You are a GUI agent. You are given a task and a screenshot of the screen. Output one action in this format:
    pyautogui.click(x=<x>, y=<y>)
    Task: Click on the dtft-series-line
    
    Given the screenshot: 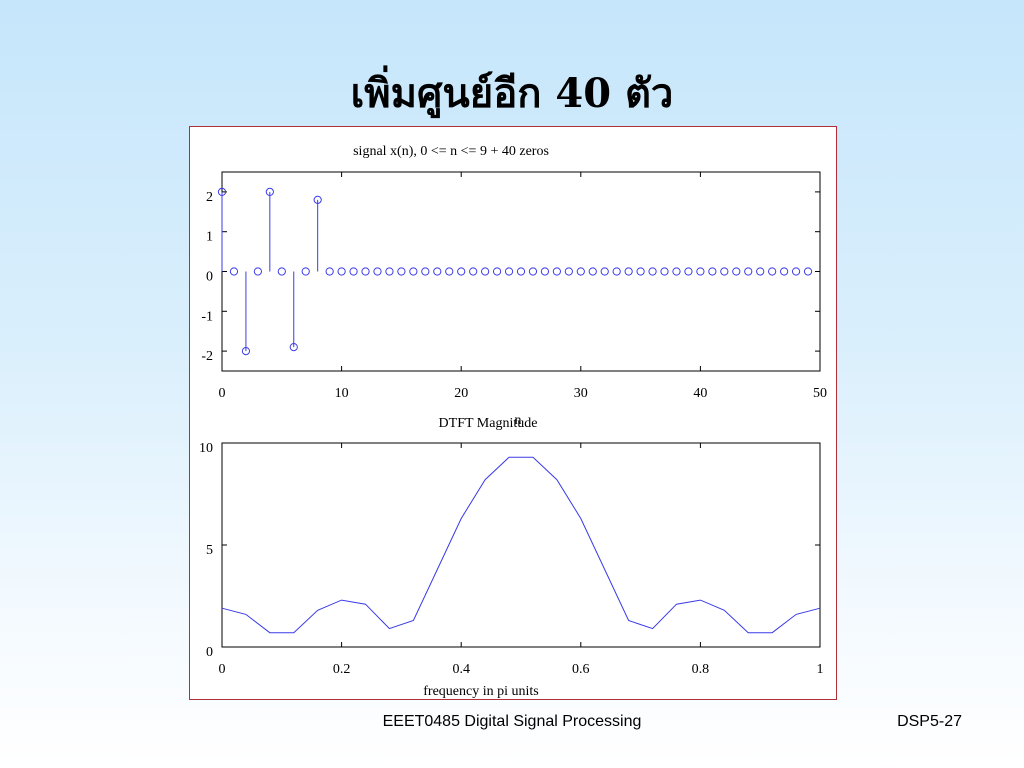 What is the action you would take?
    pyautogui.click(x=521, y=545)
    